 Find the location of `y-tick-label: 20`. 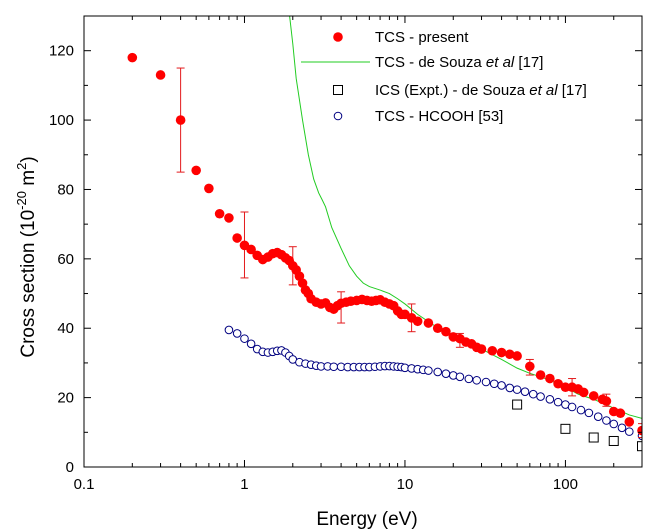

y-tick-label: 20 is located at coordinates (65, 398).